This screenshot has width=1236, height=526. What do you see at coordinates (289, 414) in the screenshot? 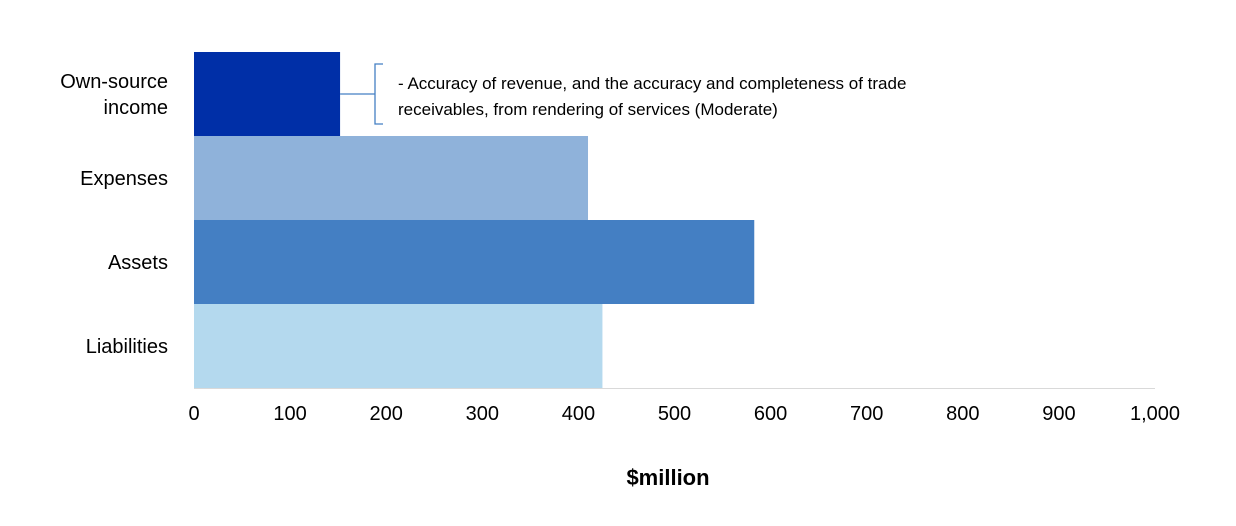
I see `x-tick-label-1: 100` at bounding box center [289, 414].